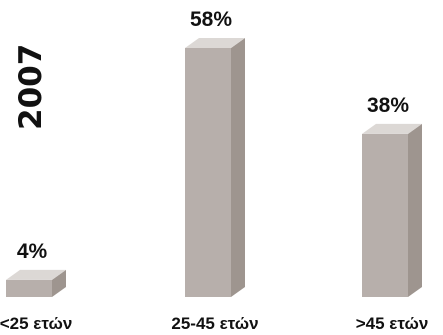 The width and height of the screenshot is (443, 335). What do you see at coordinates (214, 323) in the screenshot?
I see `category-label-2: 25-45 ετών` at bounding box center [214, 323].